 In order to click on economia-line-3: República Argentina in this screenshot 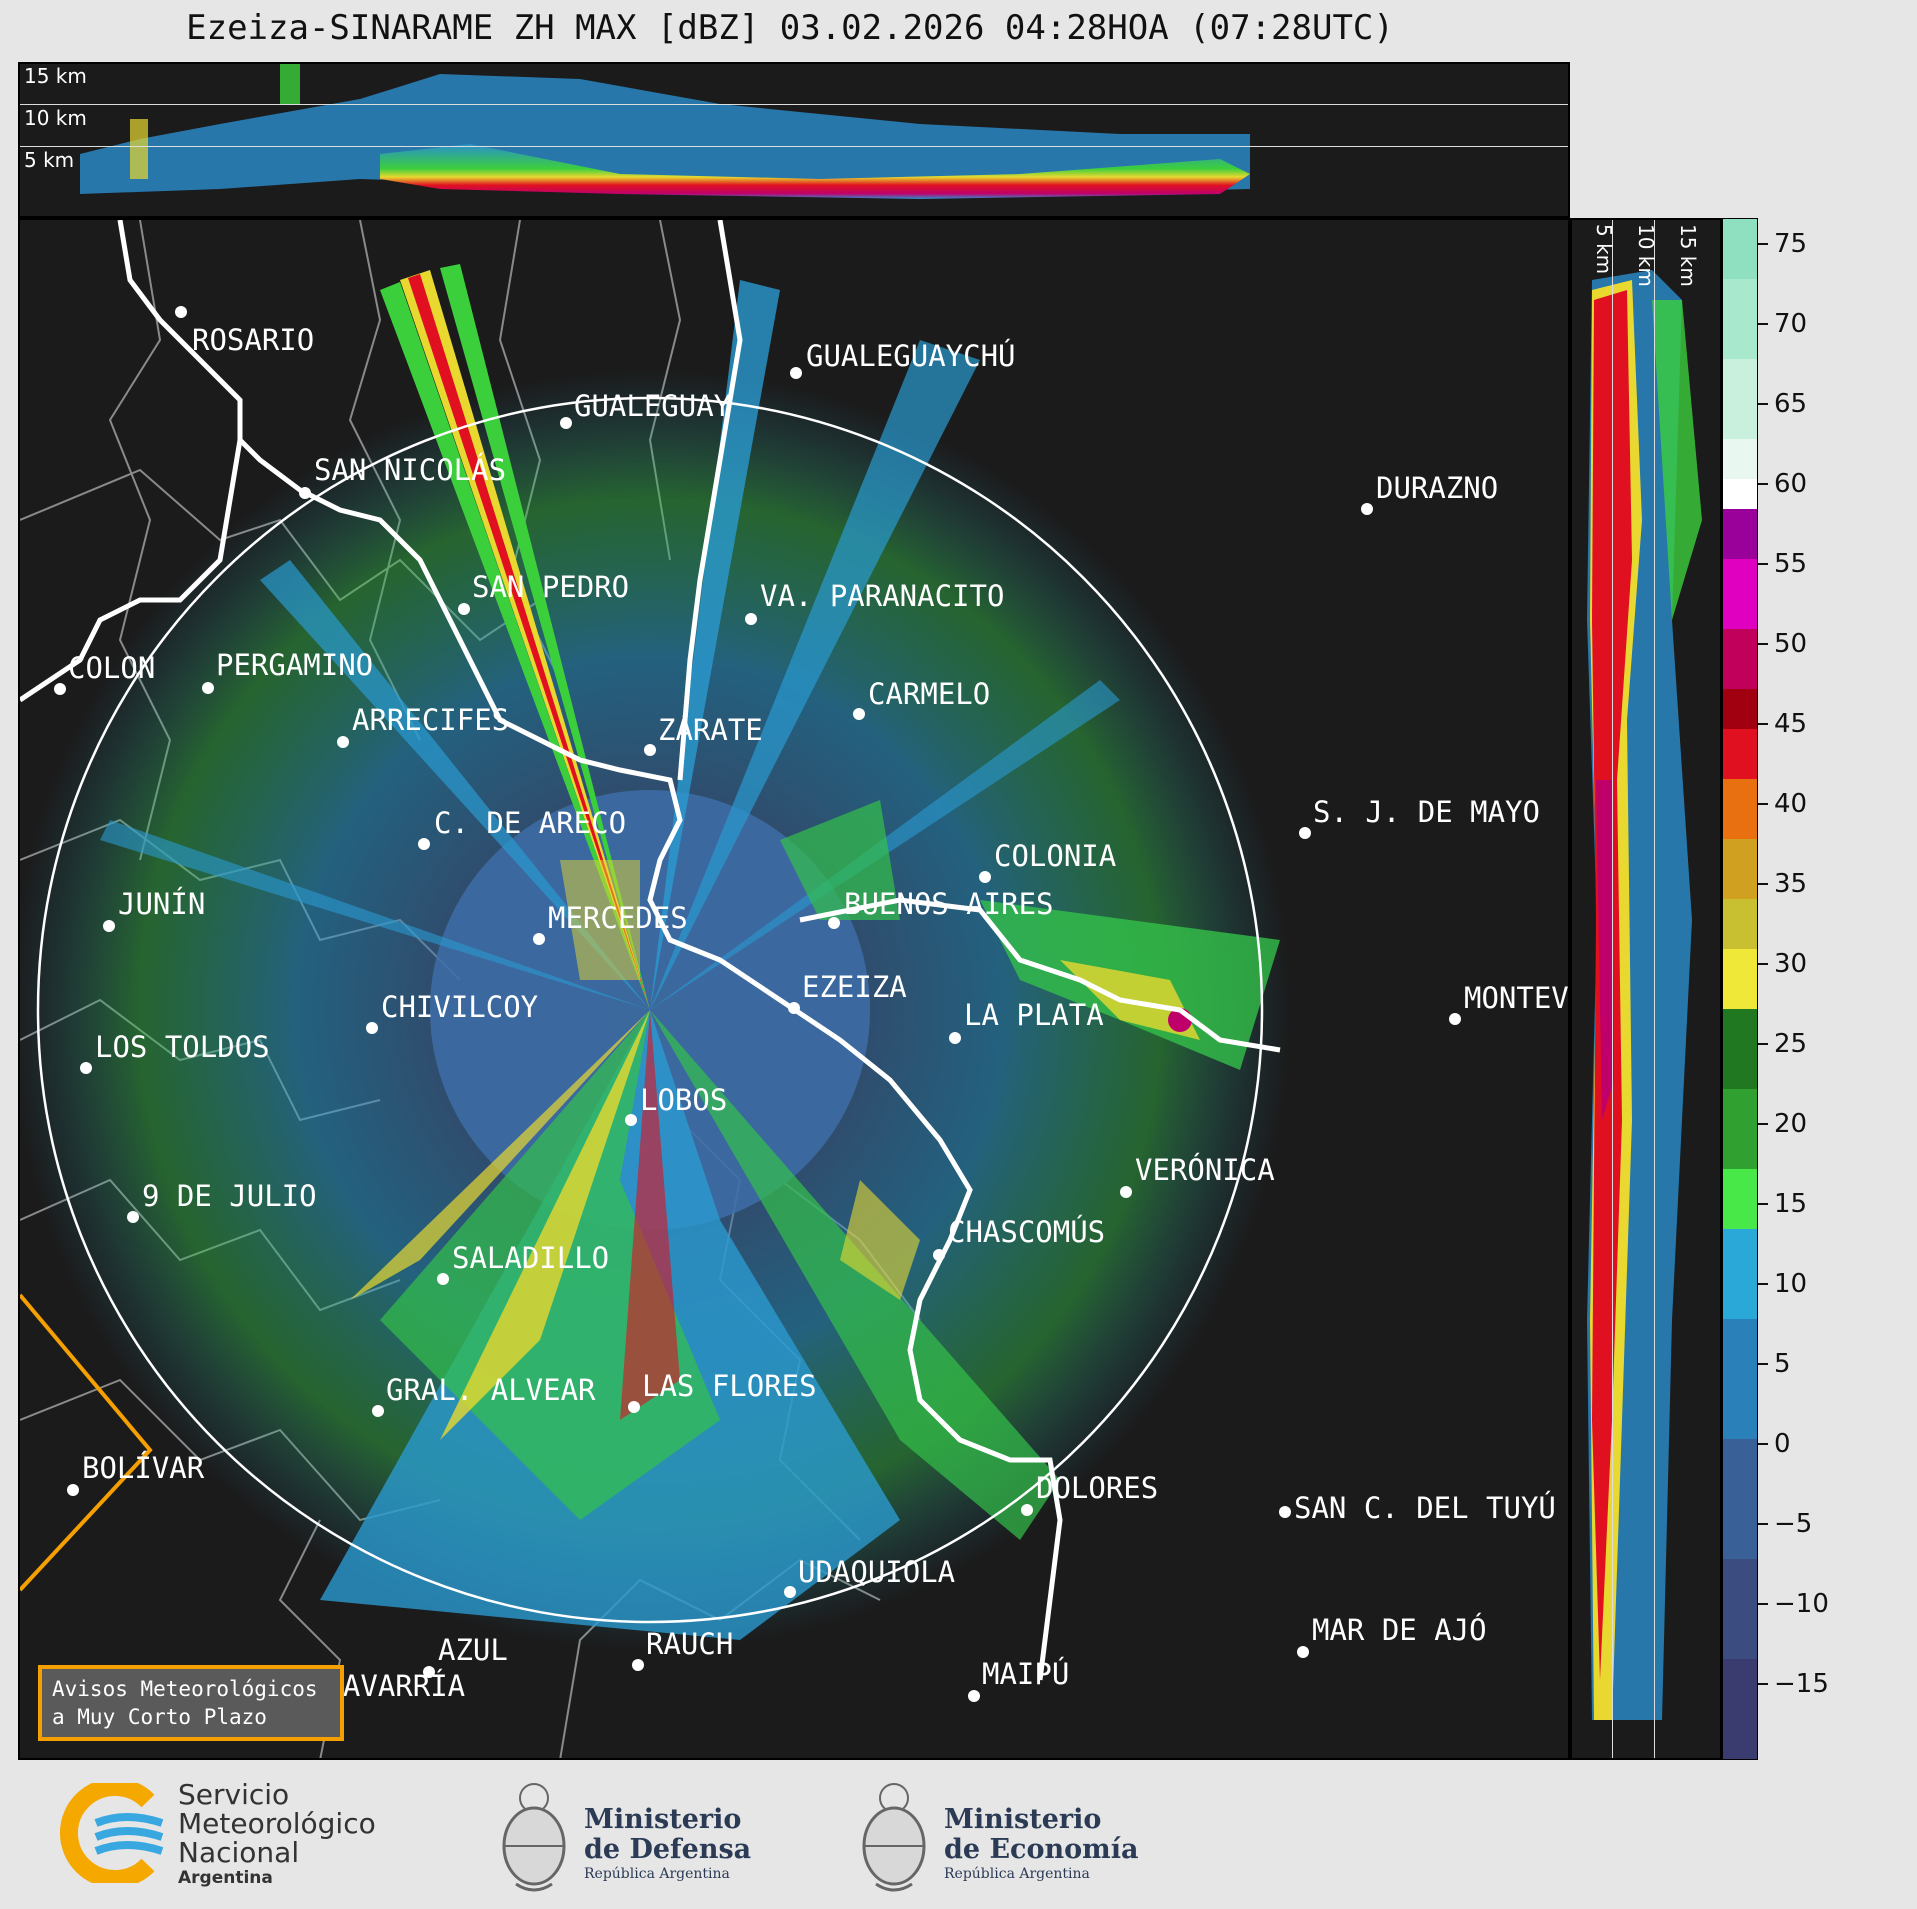, I will do `click(1017, 1874)`.